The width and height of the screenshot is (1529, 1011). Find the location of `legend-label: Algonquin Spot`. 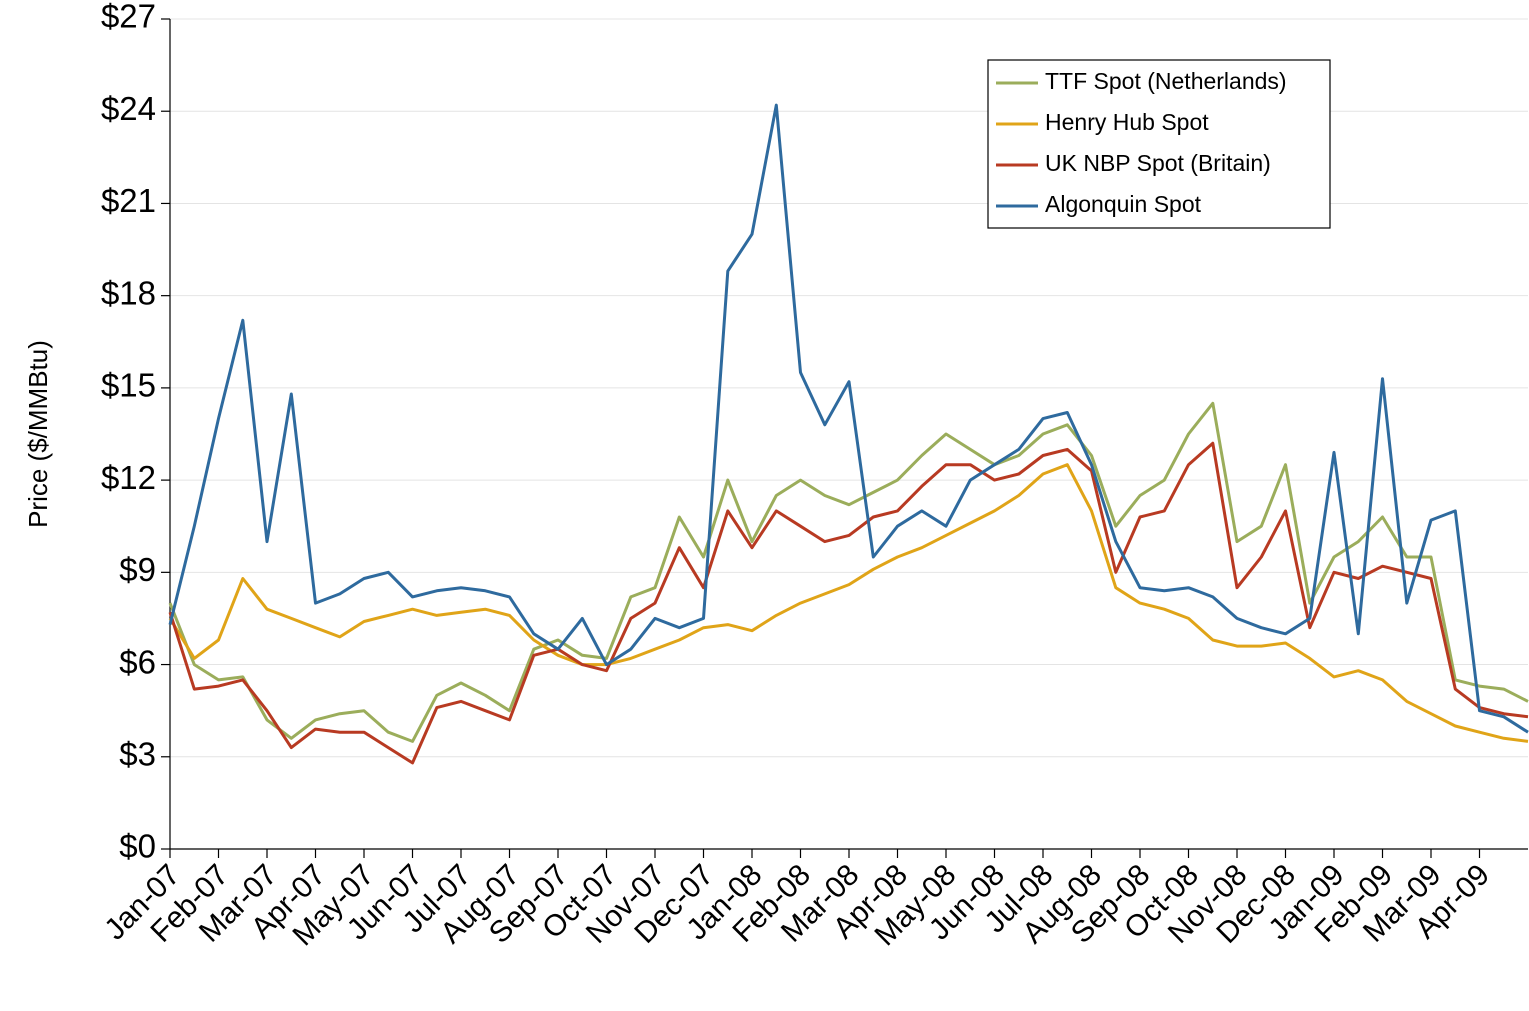

legend-label: Algonquin Spot is located at coordinates (1123, 204).